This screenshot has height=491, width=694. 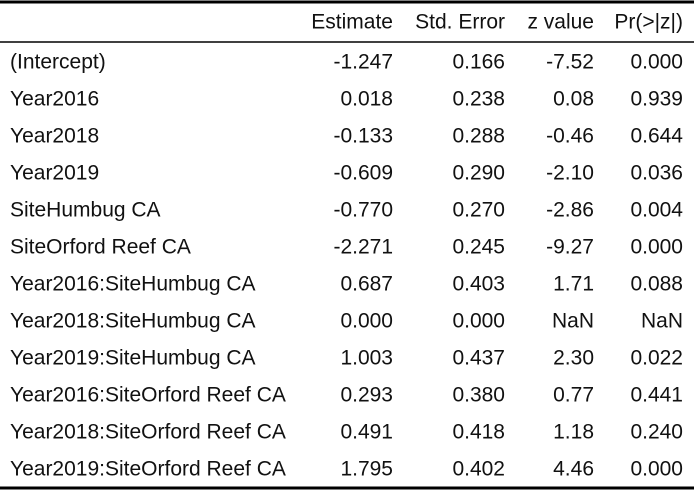 I want to click on column-header: Pr(>|z|), so click(x=648, y=22).